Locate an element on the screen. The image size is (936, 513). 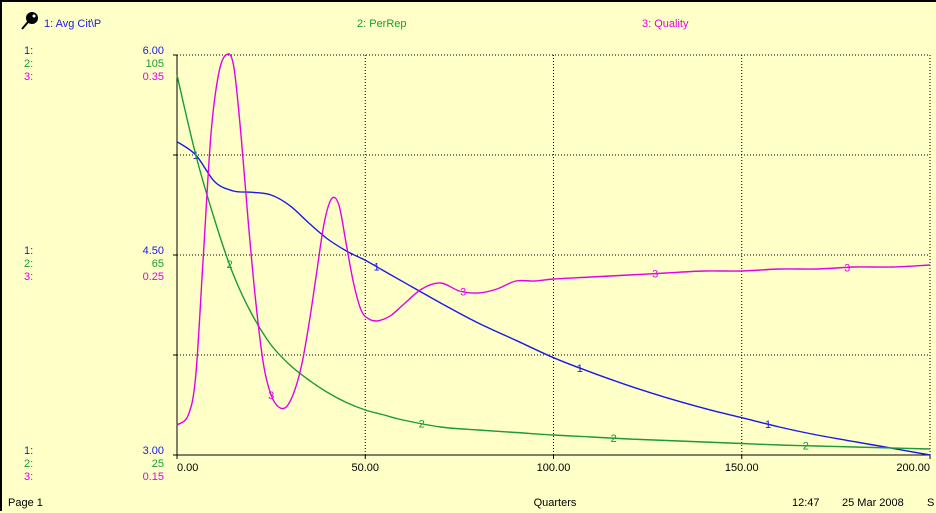
y-tick-label: 65 is located at coordinates (158, 264).